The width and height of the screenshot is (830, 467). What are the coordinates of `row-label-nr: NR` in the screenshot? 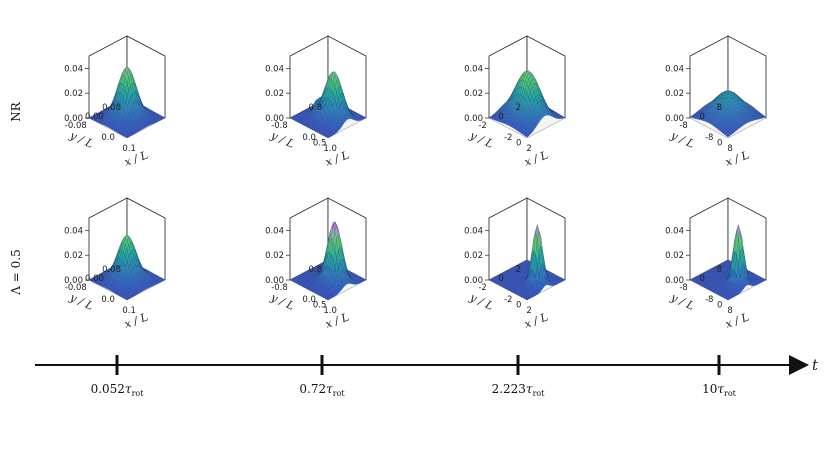 It's located at (16, 111).